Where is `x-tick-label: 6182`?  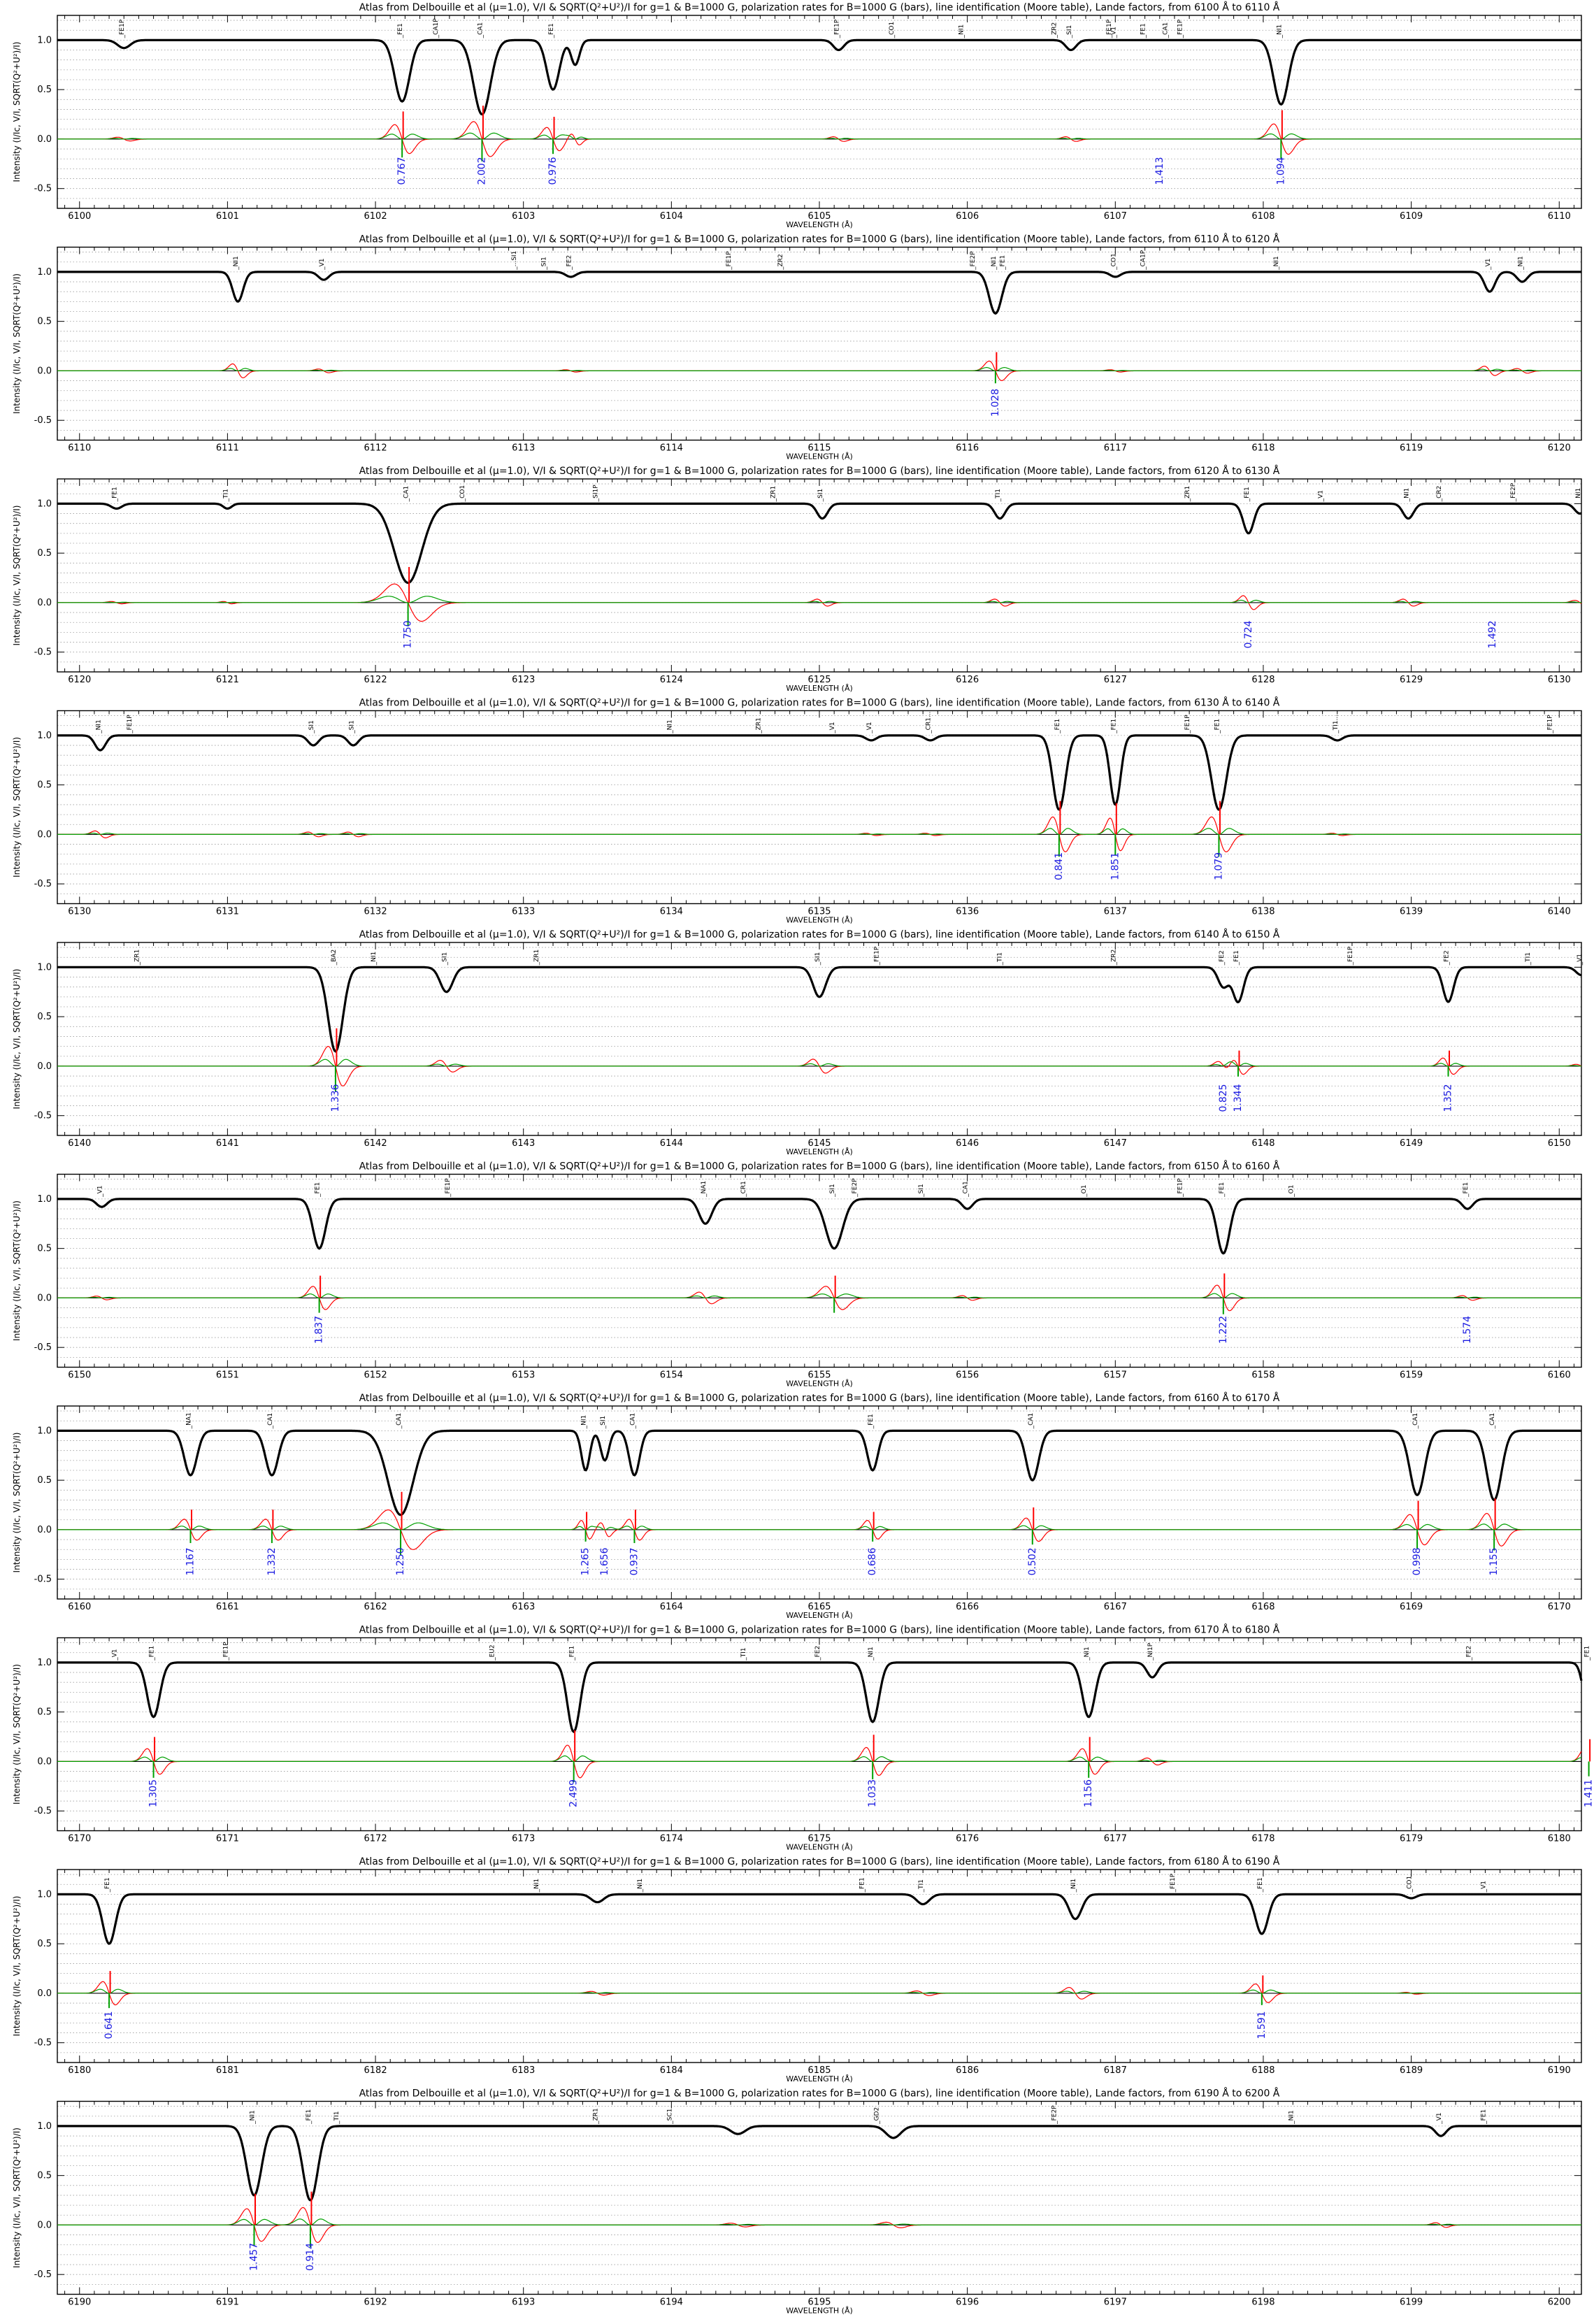
x-tick-label: 6182 is located at coordinates (375, 2070).